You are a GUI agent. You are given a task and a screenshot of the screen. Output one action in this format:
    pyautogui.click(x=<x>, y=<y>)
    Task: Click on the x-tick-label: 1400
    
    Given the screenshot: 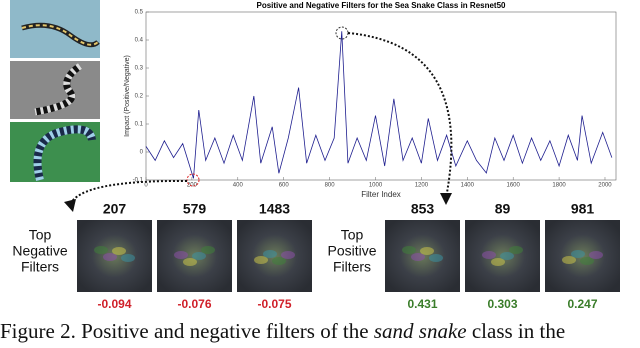 What is the action you would take?
    pyautogui.click(x=468, y=186)
    